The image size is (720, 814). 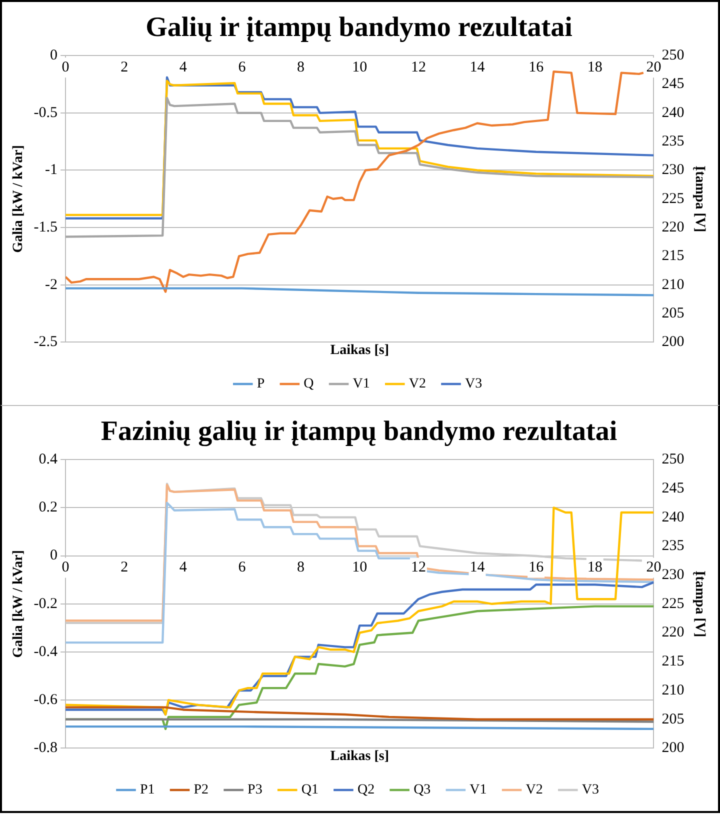 I want to click on y-tick-label: 0.4, so click(x=48, y=460).